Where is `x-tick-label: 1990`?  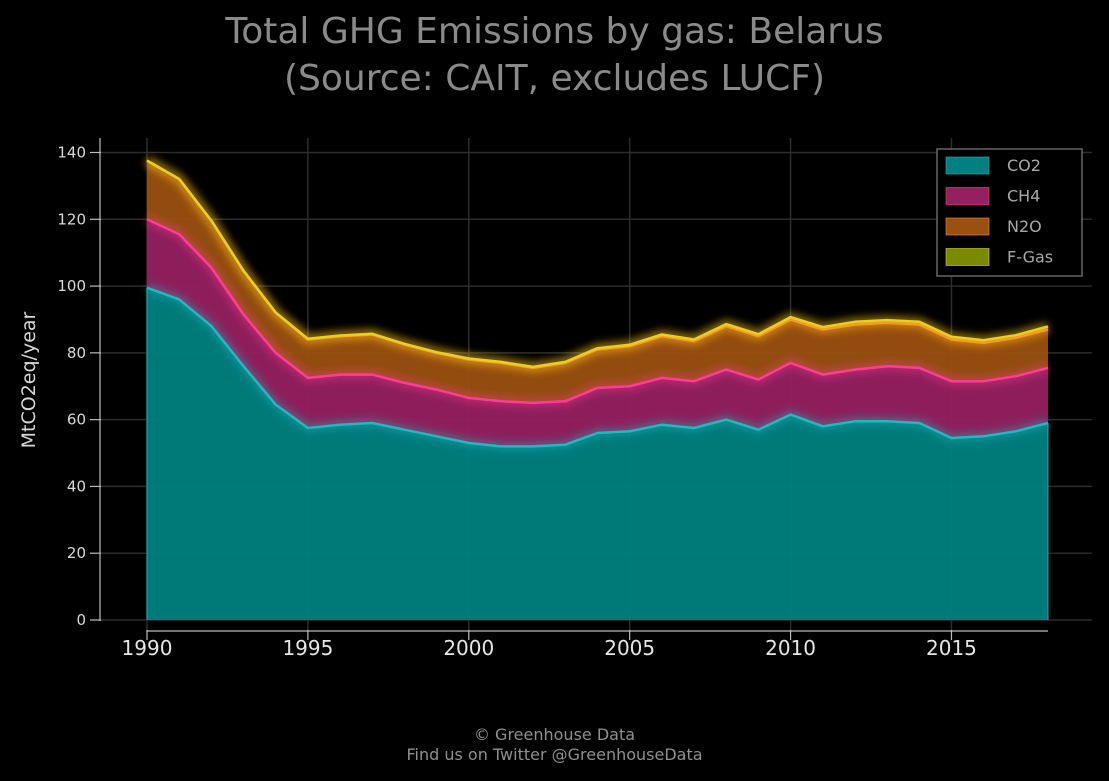
x-tick-label: 1990 is located at coordinates (147, 648).